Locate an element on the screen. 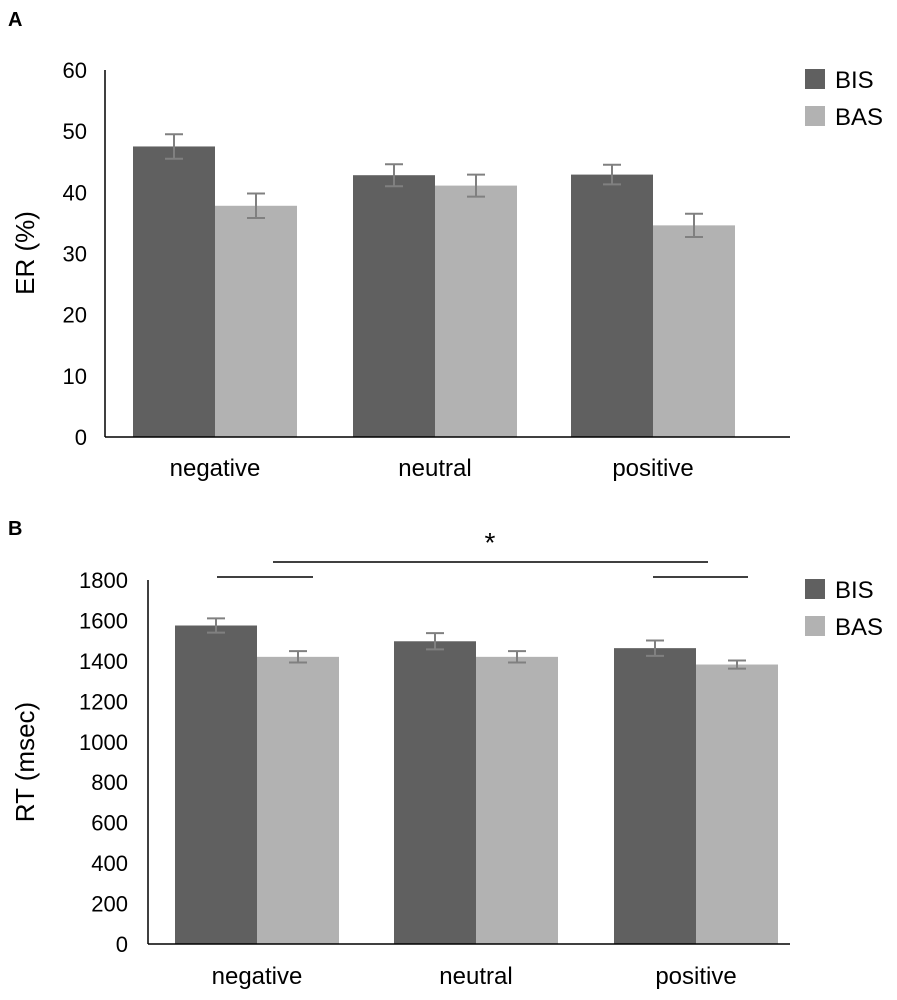 This screenshot has height=1000, width=897. y-tick-label: 30 is located at coordinates (75, 254).